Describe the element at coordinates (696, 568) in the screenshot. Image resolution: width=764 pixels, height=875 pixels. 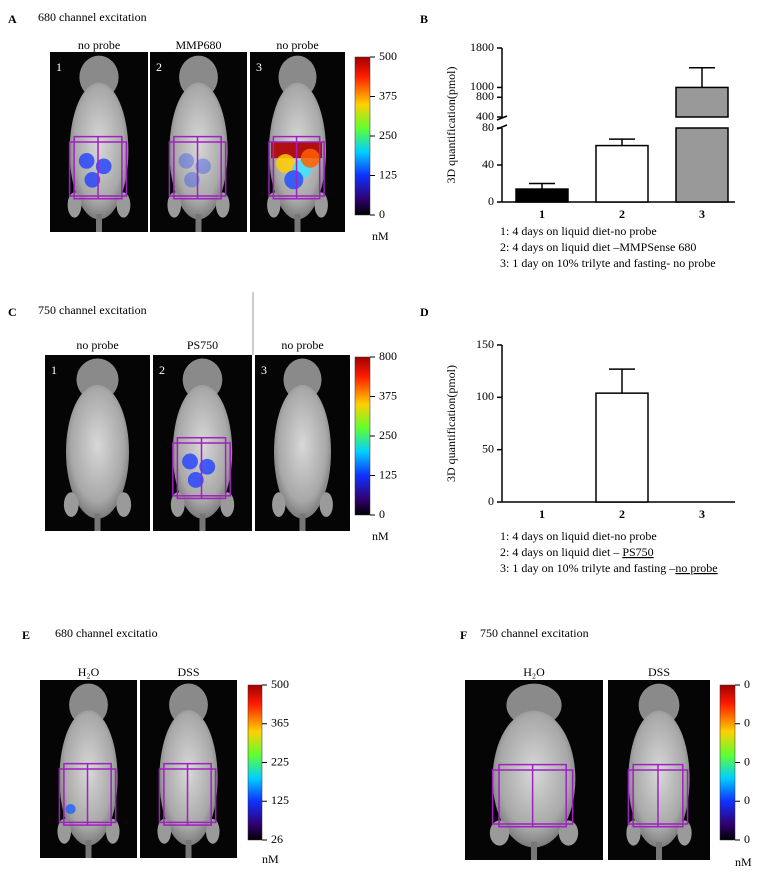
I see `note-underlined: no probe` at that location.